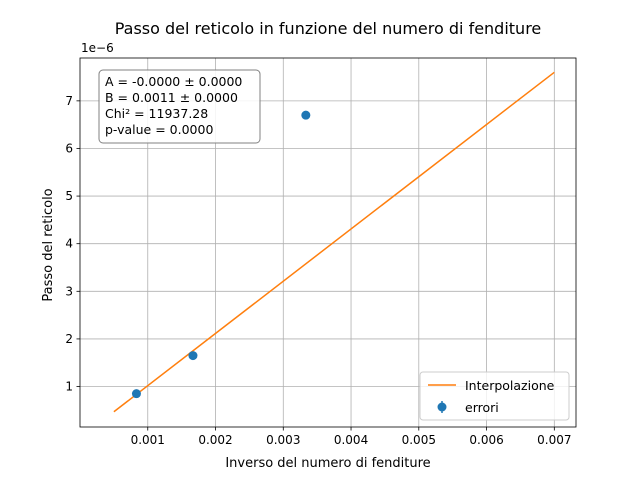 This screenshot has width=640, height=480. Describe the element at coordinates (442, 407) in the screenshot. I see `legend-point-swatch` at that location.